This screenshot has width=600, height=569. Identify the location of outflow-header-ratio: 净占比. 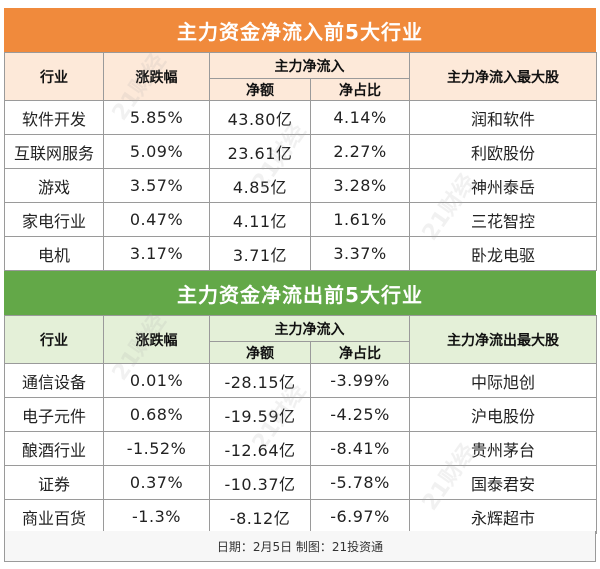
(360, 352).